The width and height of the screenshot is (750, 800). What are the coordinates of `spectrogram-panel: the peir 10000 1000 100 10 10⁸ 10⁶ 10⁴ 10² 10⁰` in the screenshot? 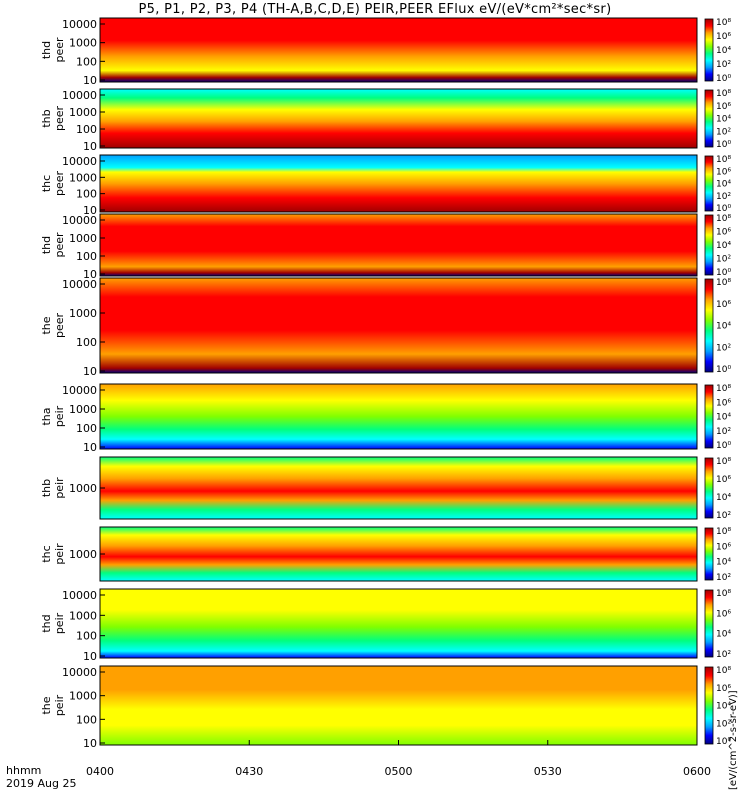 It's located at (385, 707).